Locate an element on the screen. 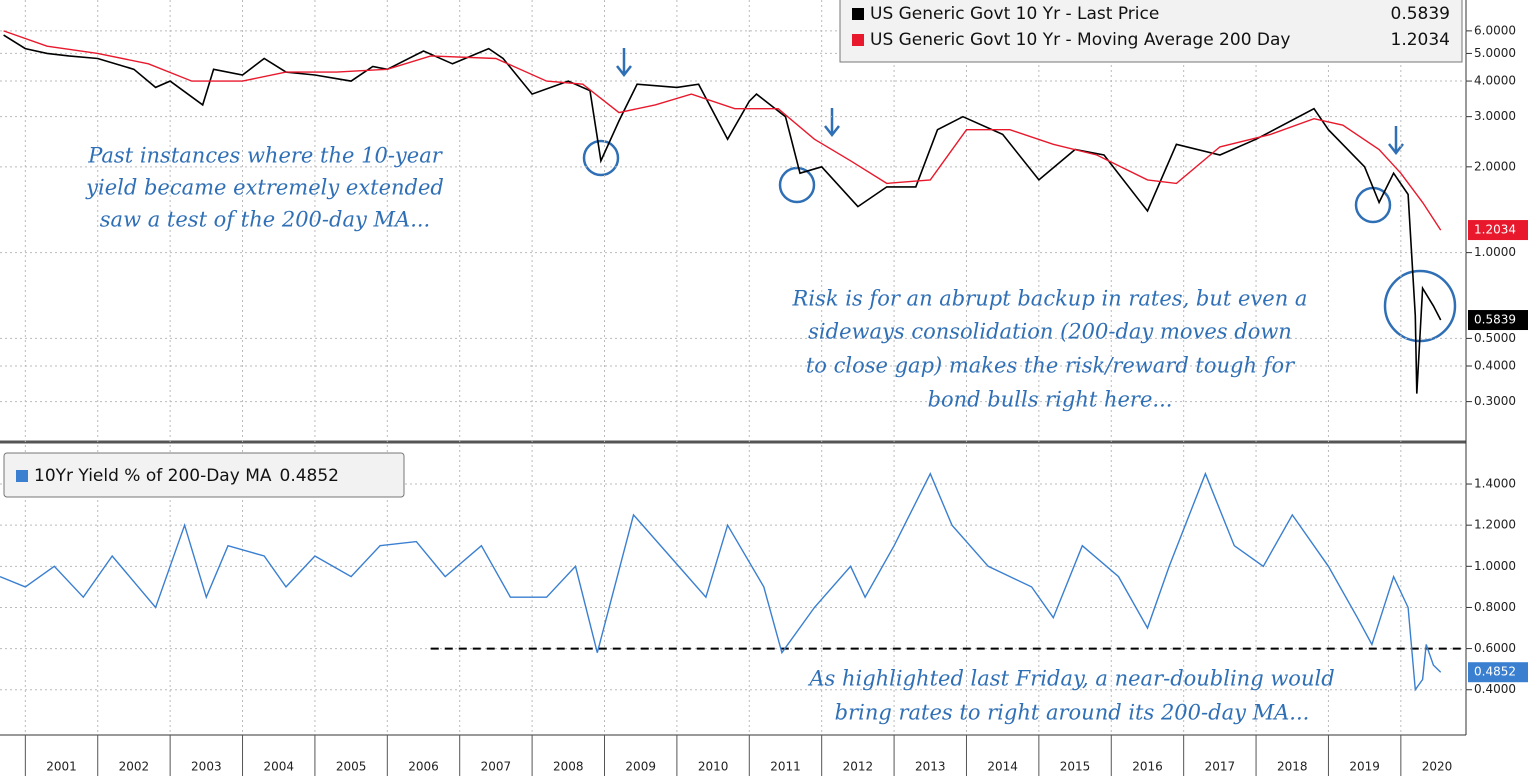  x-tick-label: 2003 is located at coordinates (206, 767).